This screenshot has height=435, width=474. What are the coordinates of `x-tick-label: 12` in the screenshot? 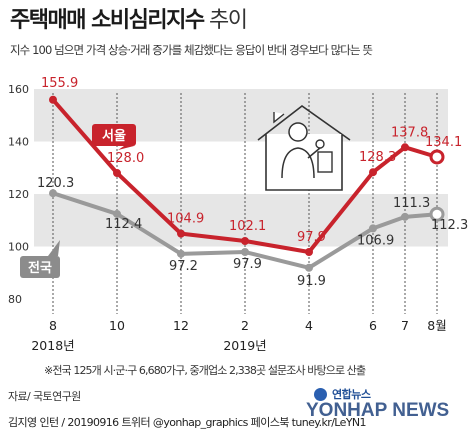 It's located at (181, 325).